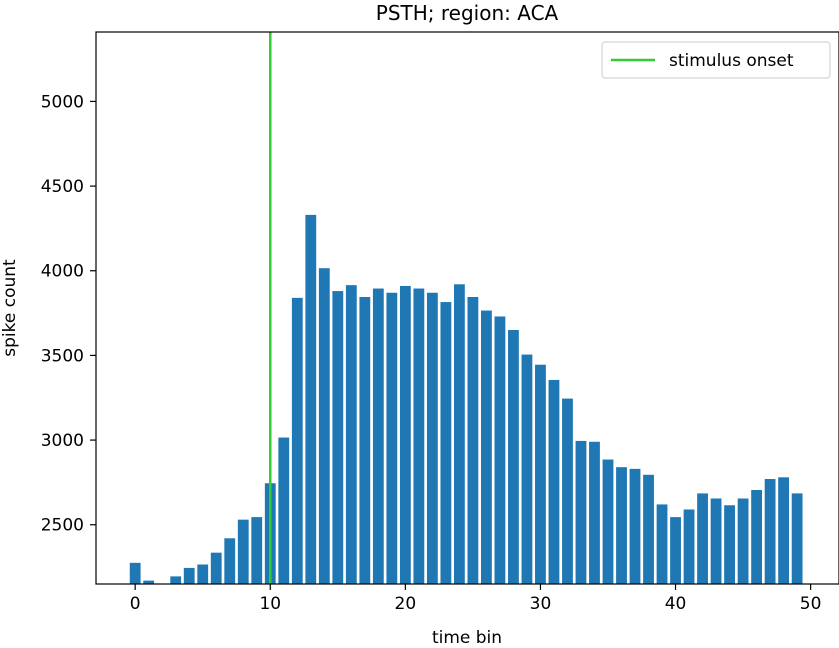  What do you see at coordinates (811, 604) in the screenshot?
I see `x-tick-label: 50` at bounding box center [811, 604].